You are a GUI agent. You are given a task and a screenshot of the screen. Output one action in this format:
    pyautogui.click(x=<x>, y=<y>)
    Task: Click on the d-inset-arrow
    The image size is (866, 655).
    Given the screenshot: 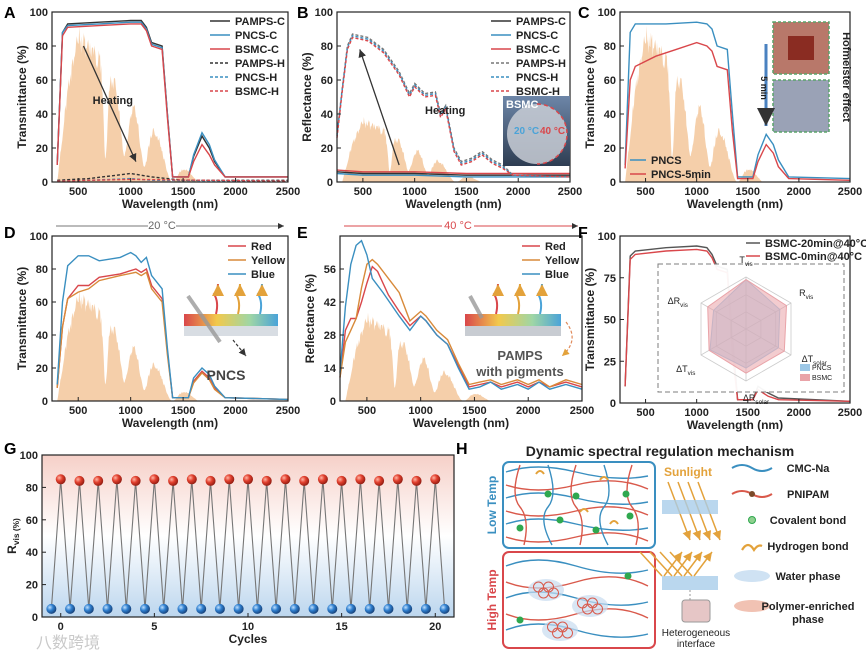 What is the action you would take?
    pyautogui.click(x=239, y=348)
    